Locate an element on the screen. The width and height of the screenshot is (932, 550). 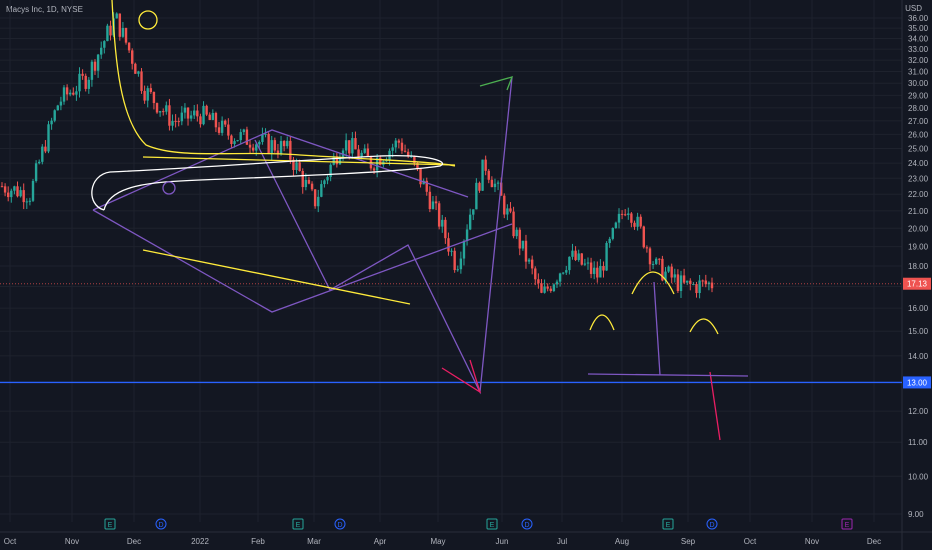
neckline is located at coordinates (668, 375).